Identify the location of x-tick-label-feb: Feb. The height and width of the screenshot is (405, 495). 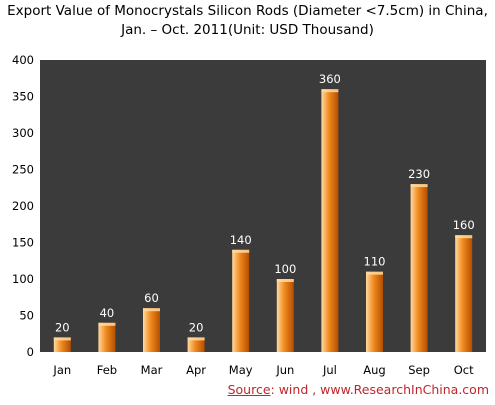
(107, 370).